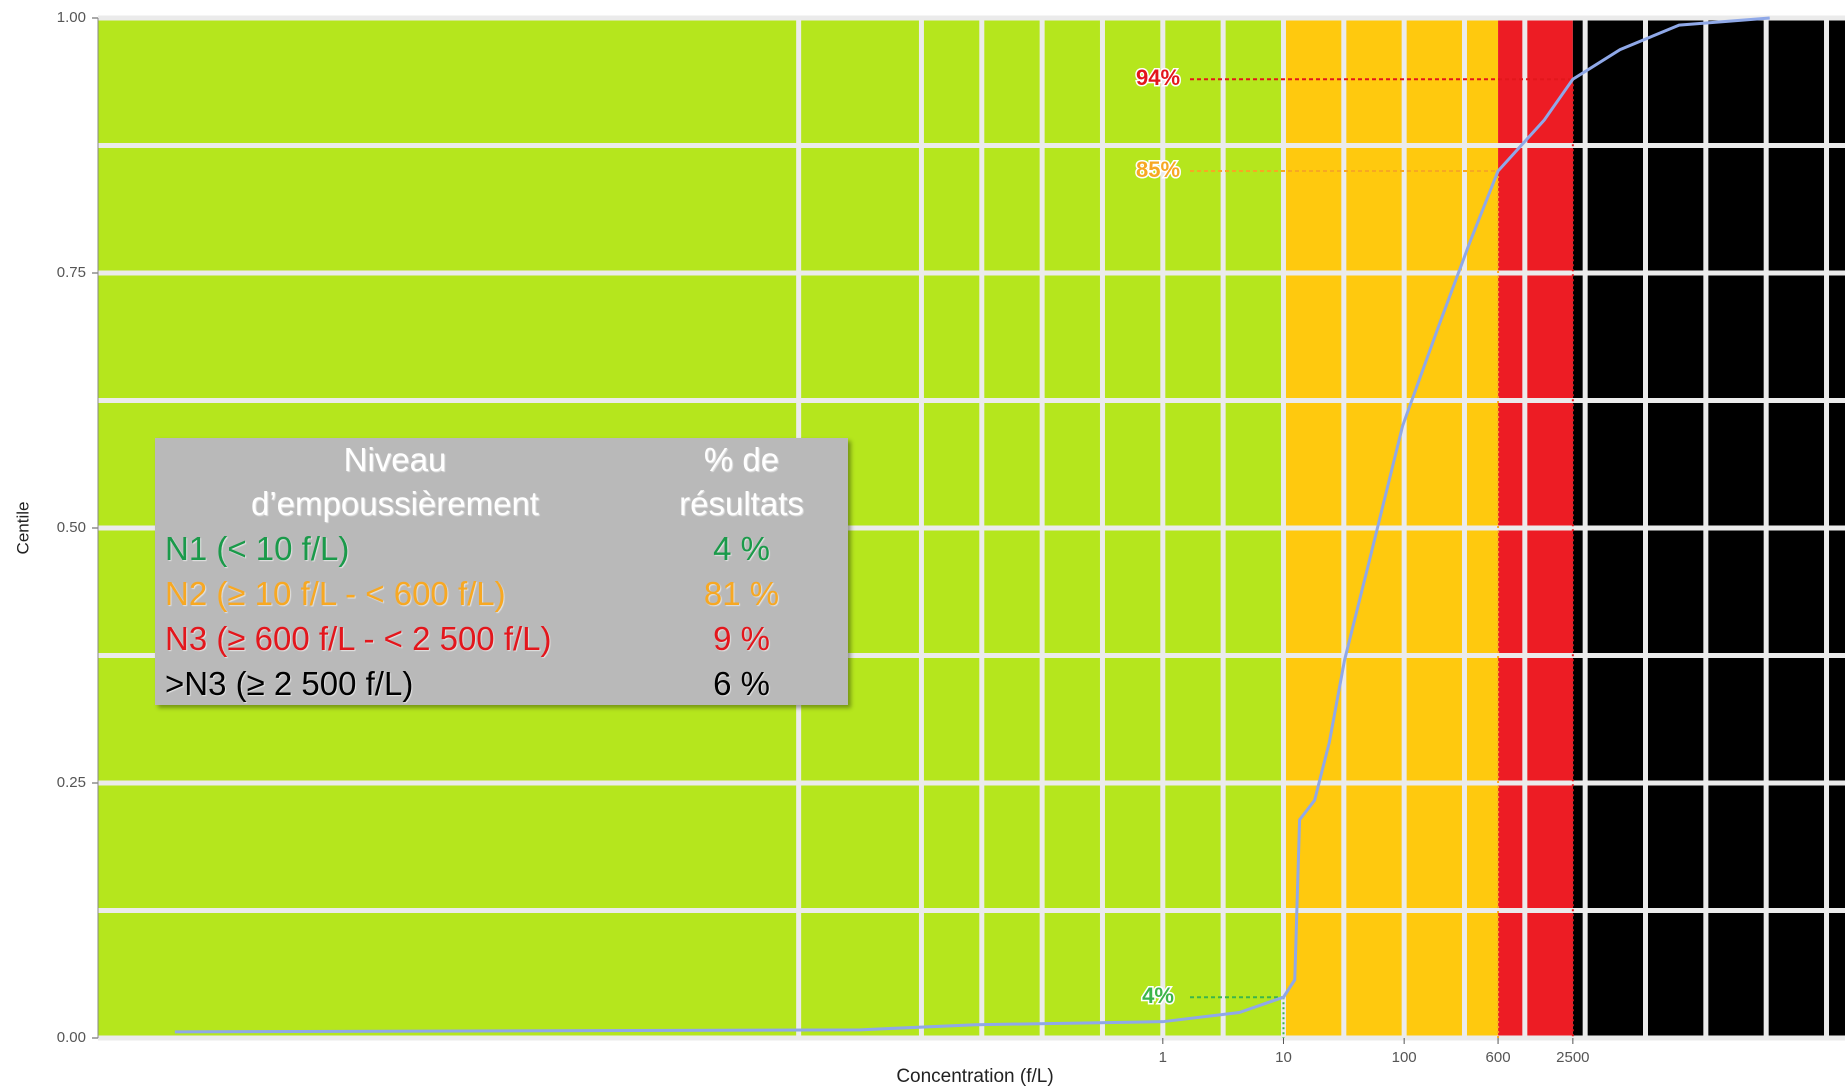 Image resolution: width=1845 pixels, height=1087 pixels. Describe the element at coordinates (501, 548) in the screenshot. I see `table-row: N1 (< 10 f/L) 4 %` at that location.